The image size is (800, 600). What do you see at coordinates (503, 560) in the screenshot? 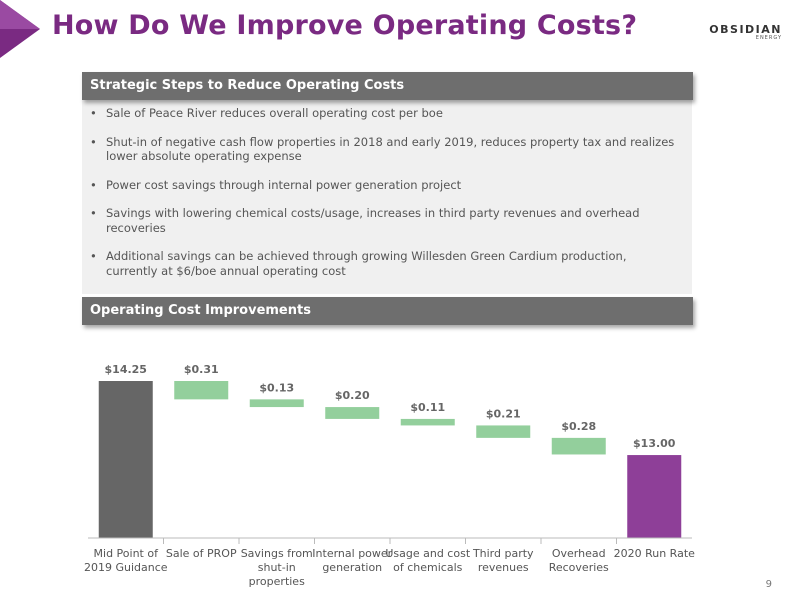
I see `category-tick-label: Third party revenues` at bounding box center [503, 560].